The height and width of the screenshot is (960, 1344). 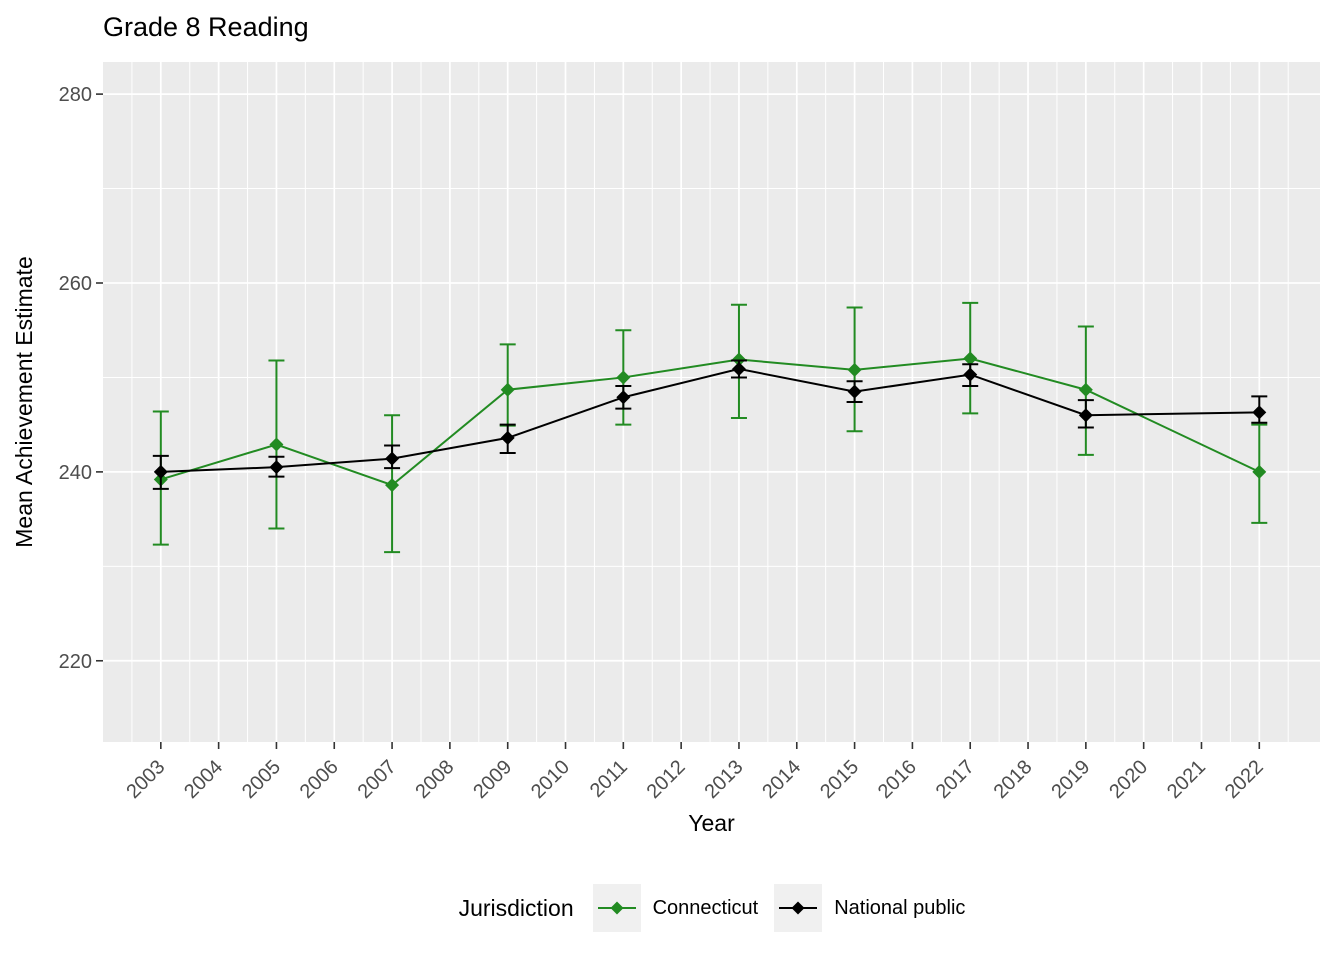 What do you see at coordinates (711, 823) in the screenshot?
I see `x-axis-title: Year` at bounding box center [711, 823].